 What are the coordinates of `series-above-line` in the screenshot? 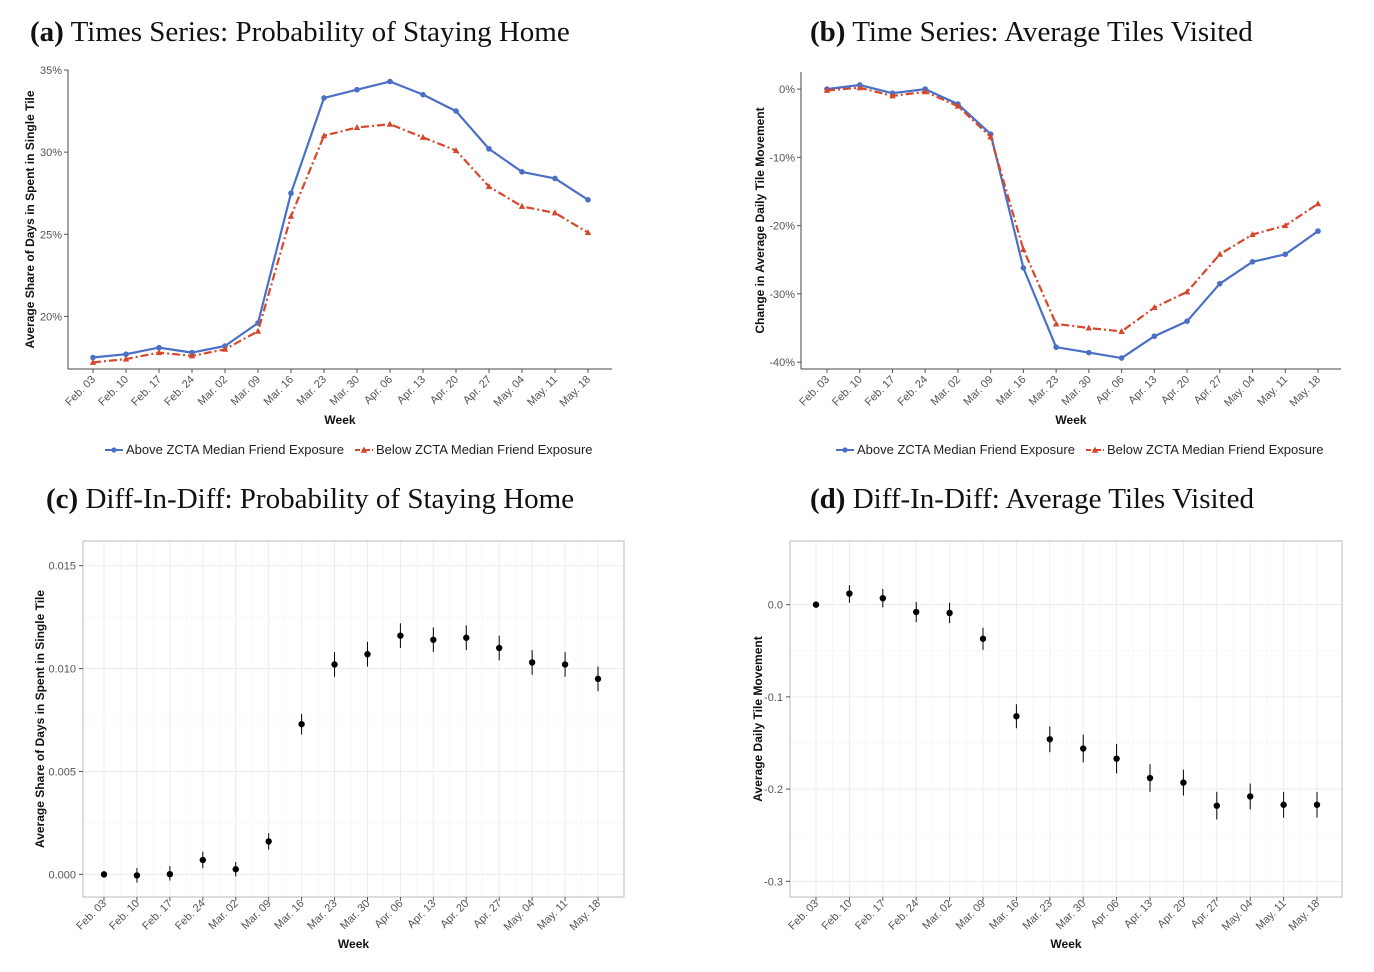 It's located at (1072, 221).